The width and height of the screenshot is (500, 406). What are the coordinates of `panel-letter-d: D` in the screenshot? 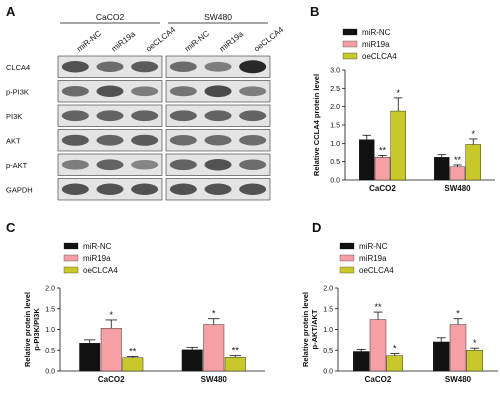 It's located at (316, 227).